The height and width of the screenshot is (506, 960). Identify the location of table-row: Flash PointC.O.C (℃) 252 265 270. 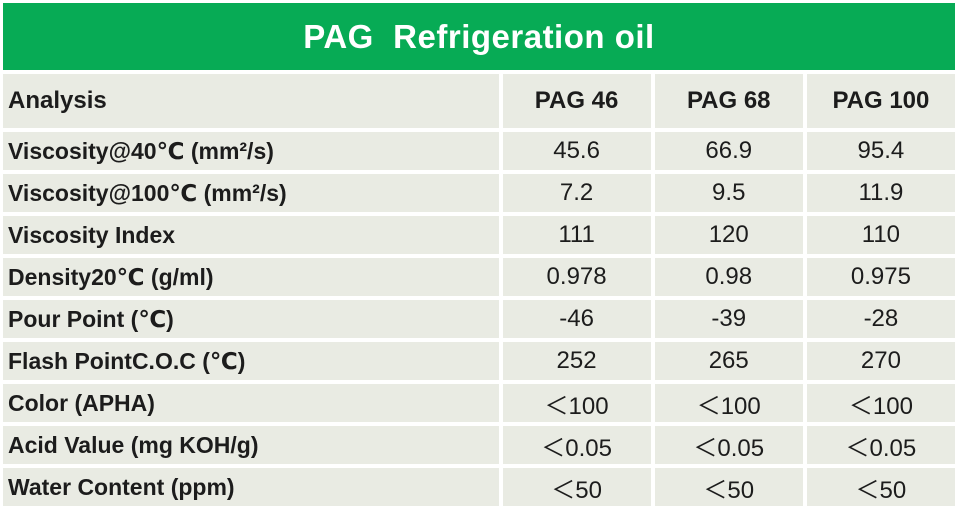
(479, 363).